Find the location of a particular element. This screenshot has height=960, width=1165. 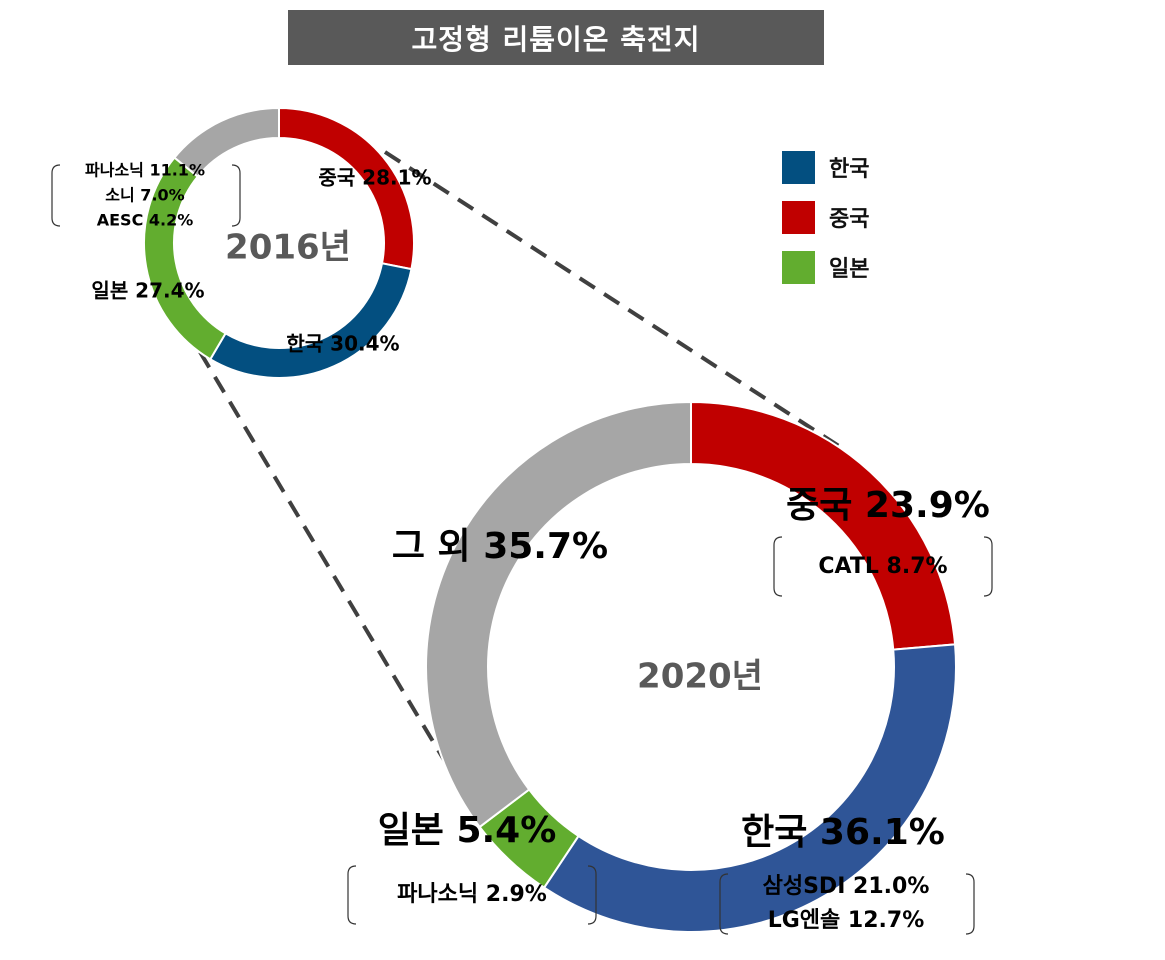

page-title: 고정형 리튬이온 축전지 is located at coordinates (556, 37).